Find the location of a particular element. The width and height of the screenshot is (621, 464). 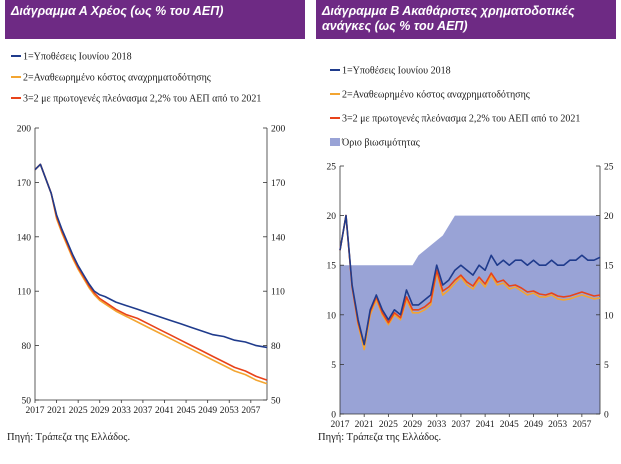

y-tick-label-right: 200 is located at coordinates (278, 130).